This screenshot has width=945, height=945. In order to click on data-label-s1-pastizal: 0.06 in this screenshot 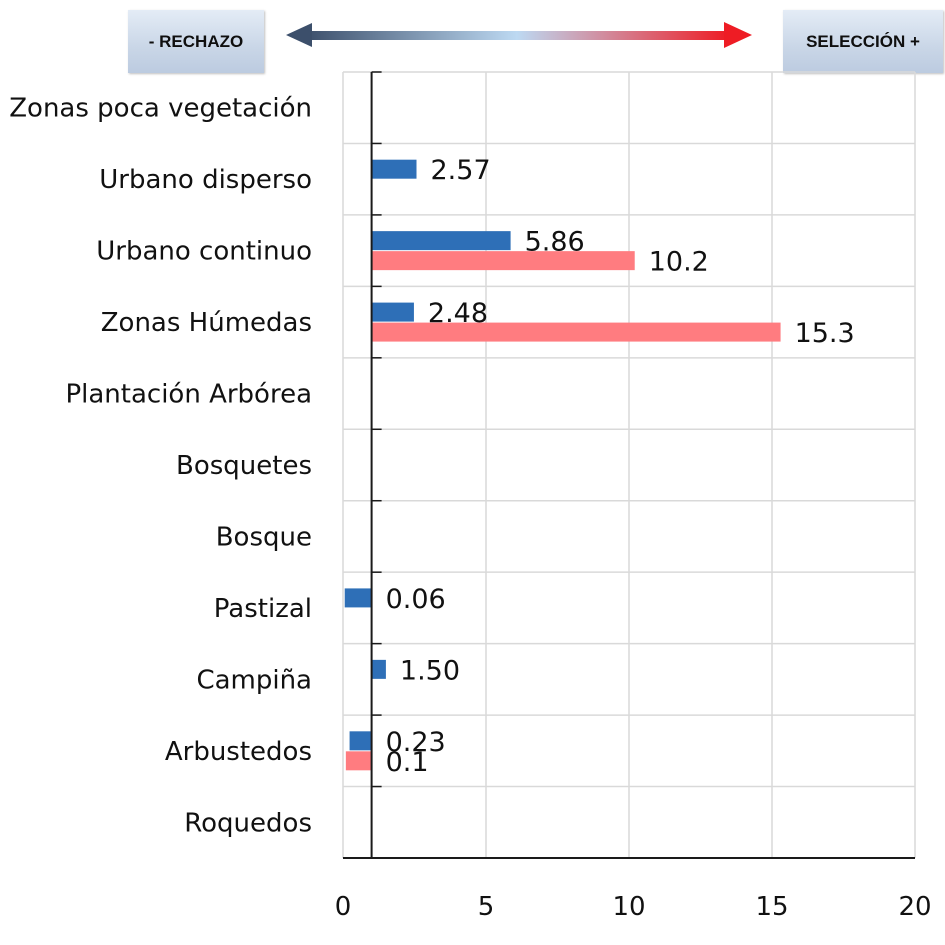, I will do `click(416, 599)`.